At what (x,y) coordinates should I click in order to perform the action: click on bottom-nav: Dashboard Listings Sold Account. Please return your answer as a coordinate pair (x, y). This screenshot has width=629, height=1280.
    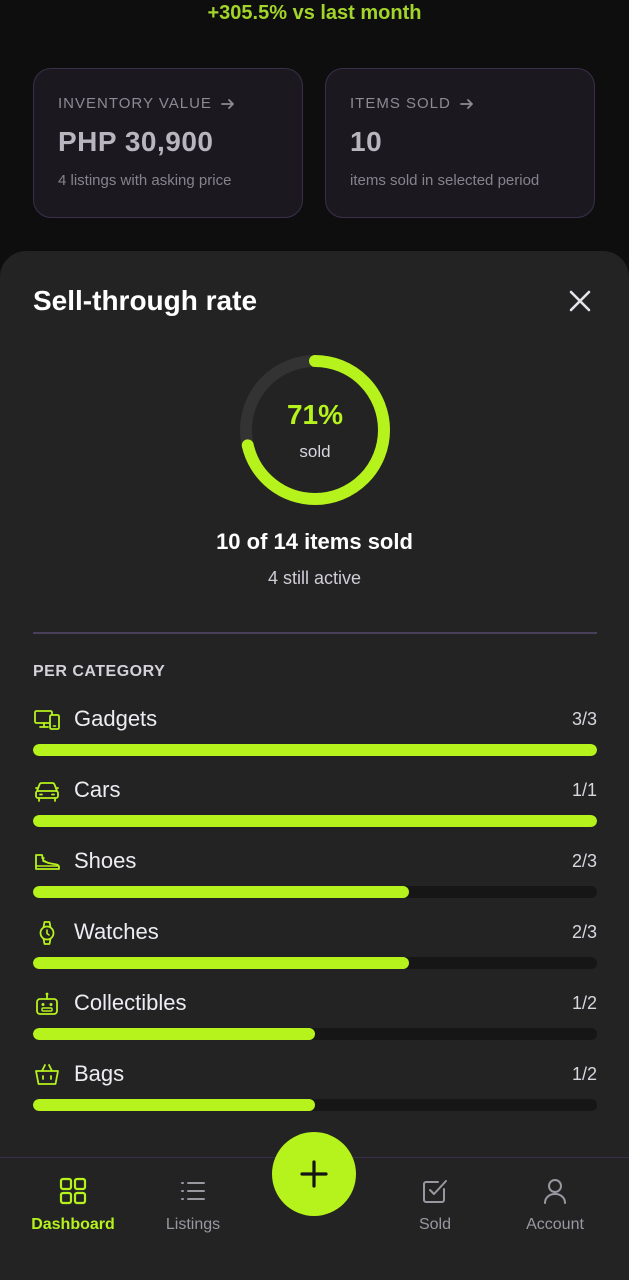
    Looking at the image, I should click on (314, 1218).